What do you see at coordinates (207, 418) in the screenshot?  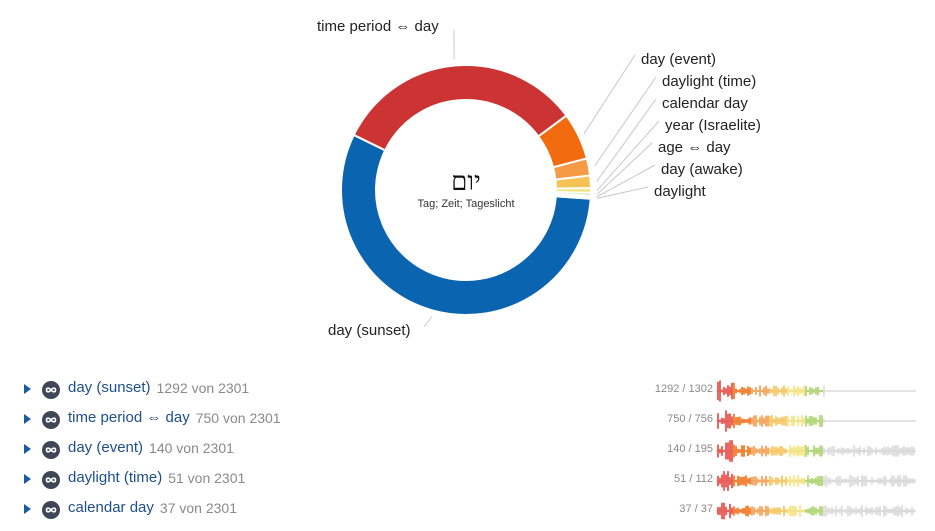 I see `count-value: 750` at bounding box center [207, 418].